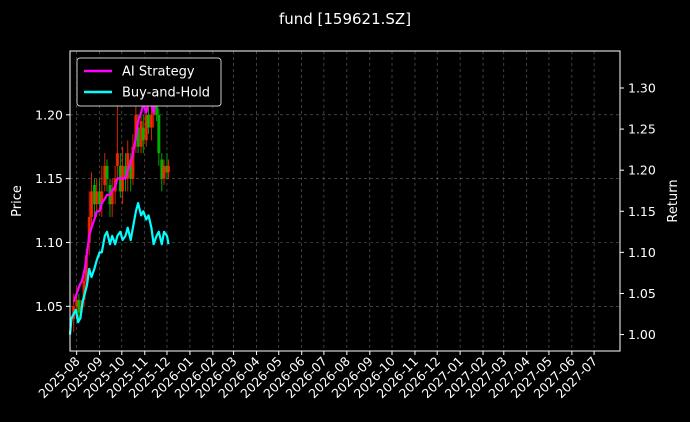  Describe the element at coordinates (49, 306) in the screenshot. I see `y-left-tick-label: 1.05` at that location.